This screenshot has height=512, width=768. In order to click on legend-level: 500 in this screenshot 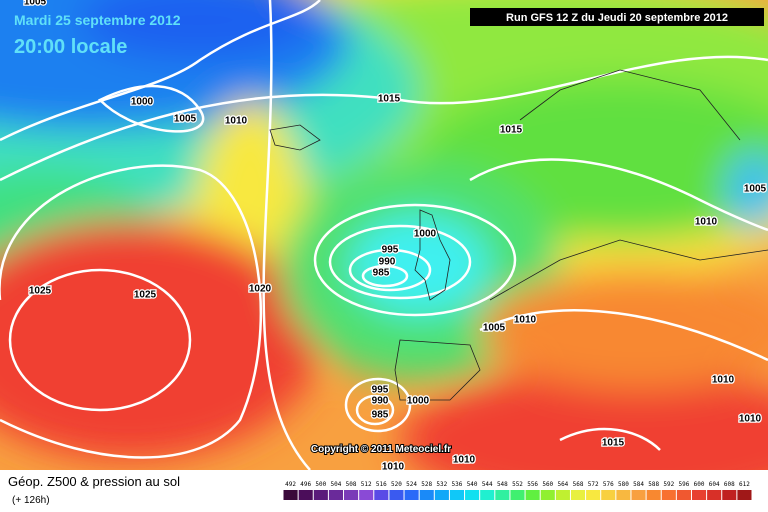, I will do `click(320, 484)`.